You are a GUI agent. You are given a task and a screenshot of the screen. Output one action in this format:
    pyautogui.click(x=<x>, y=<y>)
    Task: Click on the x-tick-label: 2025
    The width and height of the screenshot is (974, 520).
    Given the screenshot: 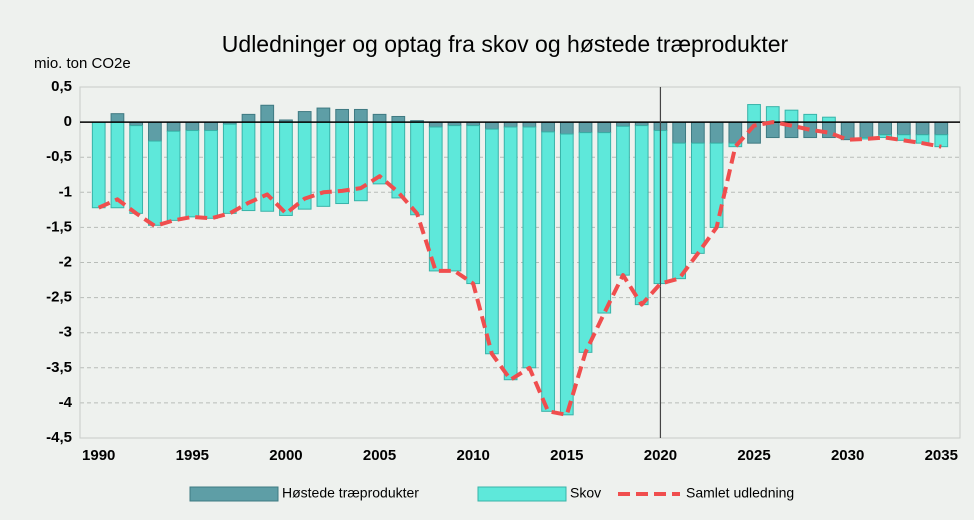 What is the action you would take?
    pyautogui.click(x=753, y=455)
    